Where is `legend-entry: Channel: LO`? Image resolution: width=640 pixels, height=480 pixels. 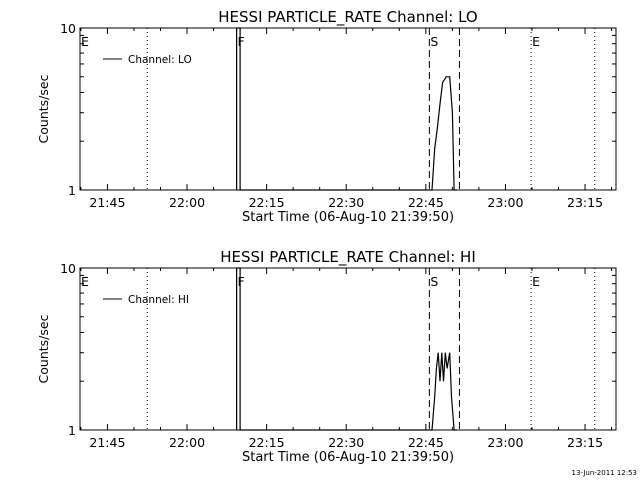 legend-entry: Channel: LO is located at coordinates (160, 60).